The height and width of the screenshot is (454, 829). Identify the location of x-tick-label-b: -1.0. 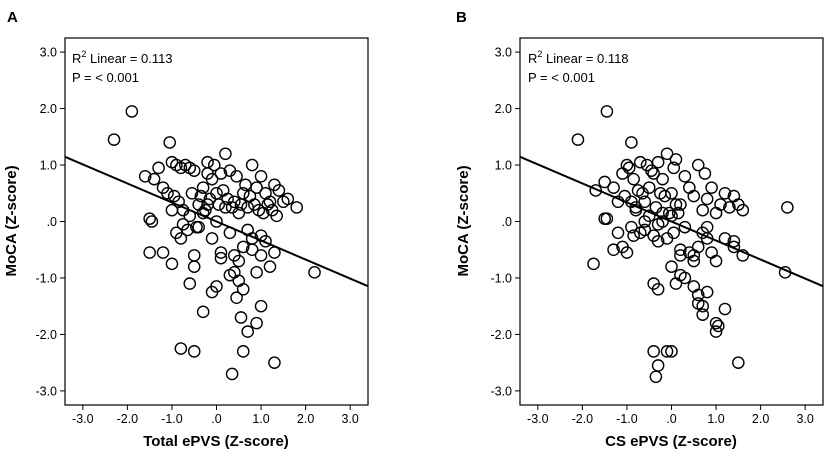
(627, 419).